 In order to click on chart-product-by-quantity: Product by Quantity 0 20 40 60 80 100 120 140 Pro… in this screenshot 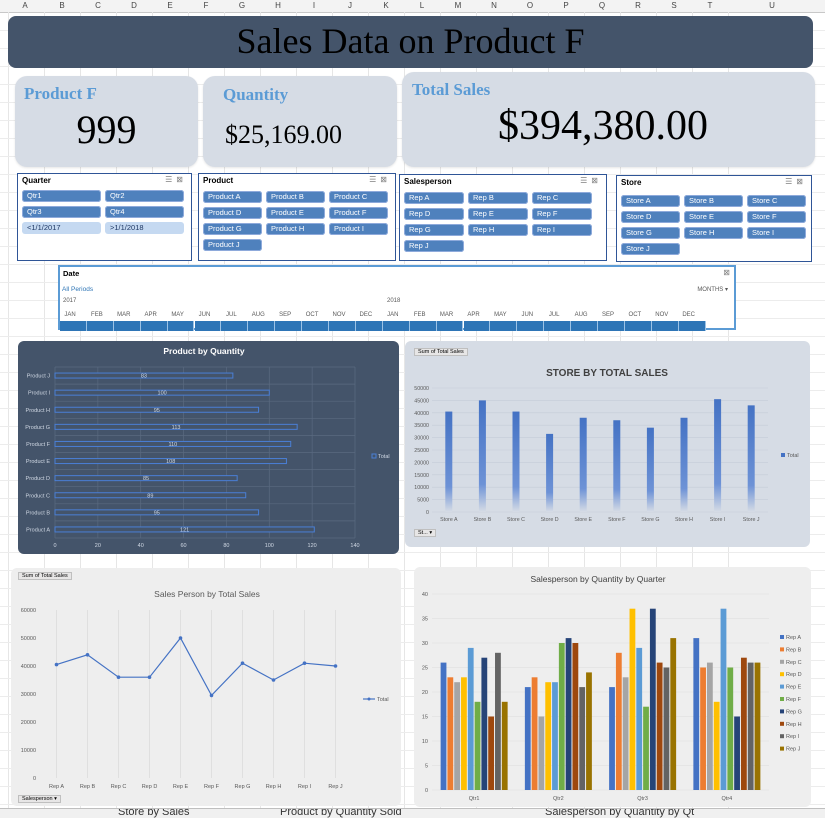, I will do `click(208, 447)`.